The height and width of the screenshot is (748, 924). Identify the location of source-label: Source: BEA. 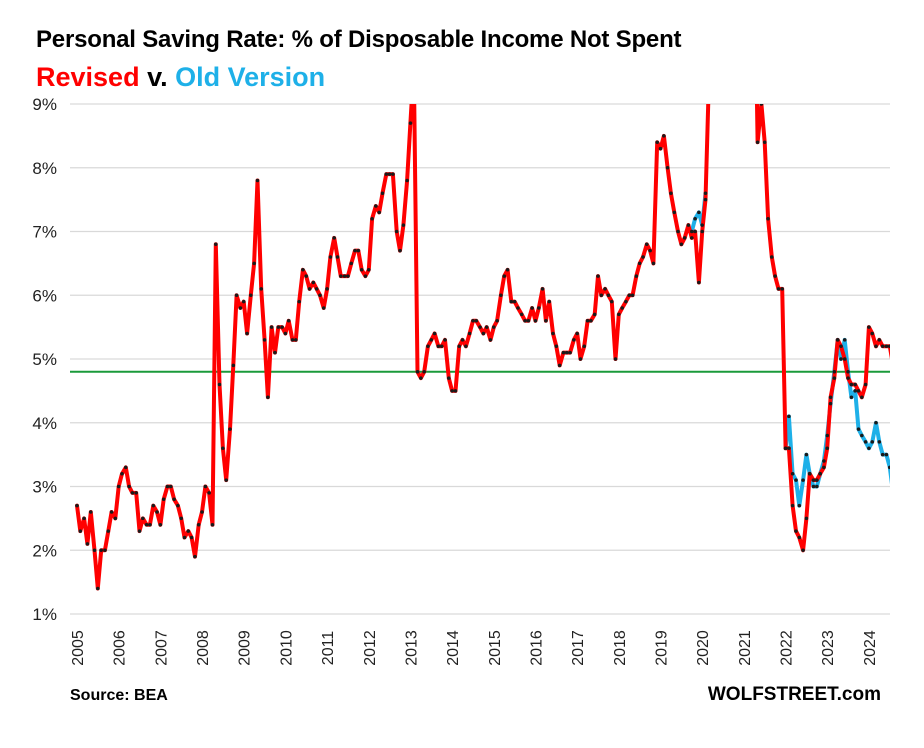
(119, 695).